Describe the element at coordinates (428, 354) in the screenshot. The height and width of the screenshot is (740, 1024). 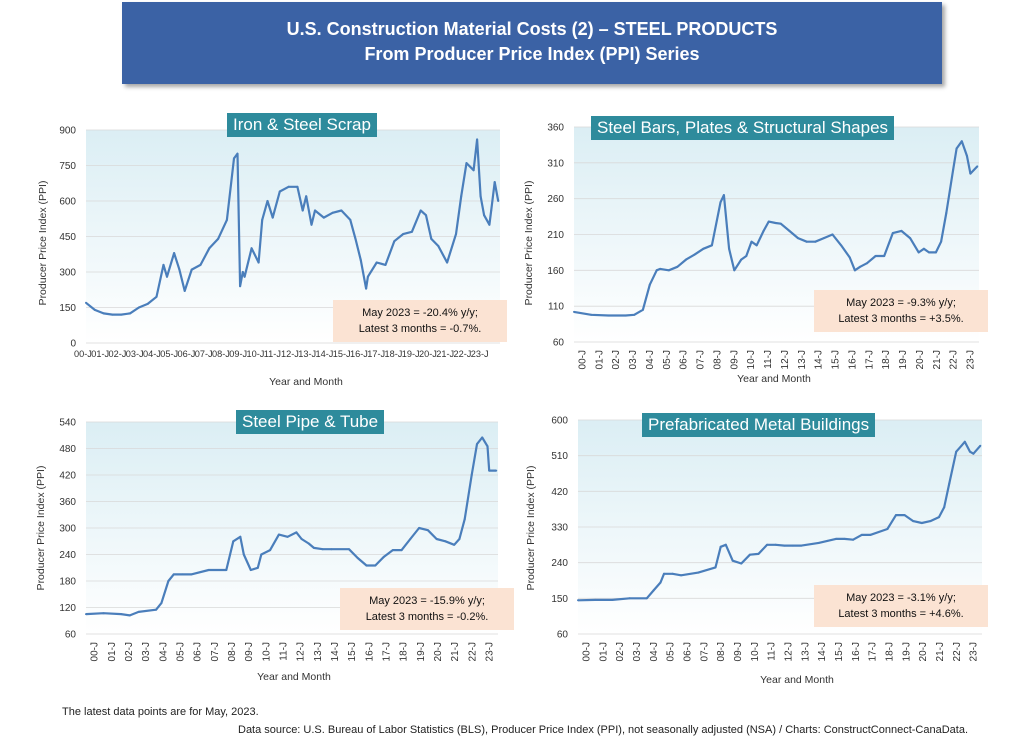
I see `x-tick-label: 20-J` at that location.